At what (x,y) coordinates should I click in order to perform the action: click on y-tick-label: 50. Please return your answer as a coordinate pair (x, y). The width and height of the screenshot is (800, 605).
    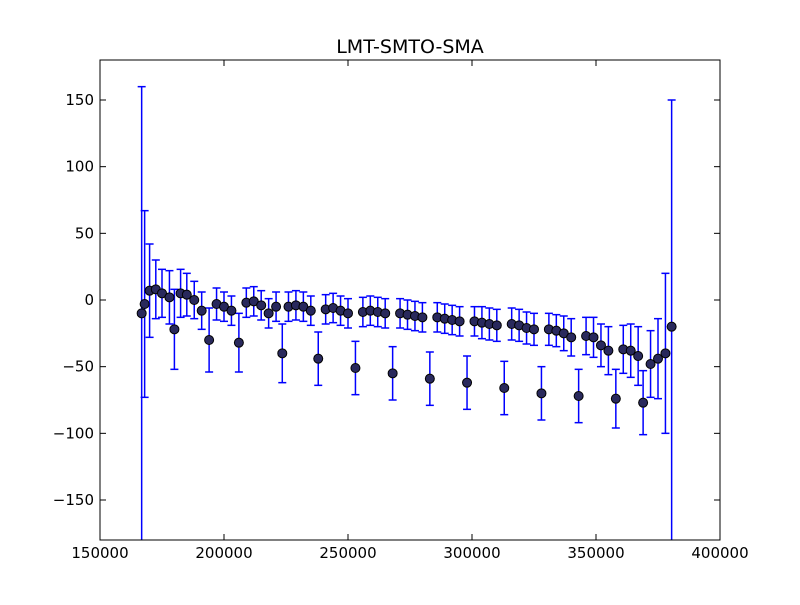
    Looking at the image, I should click on (84, 233).